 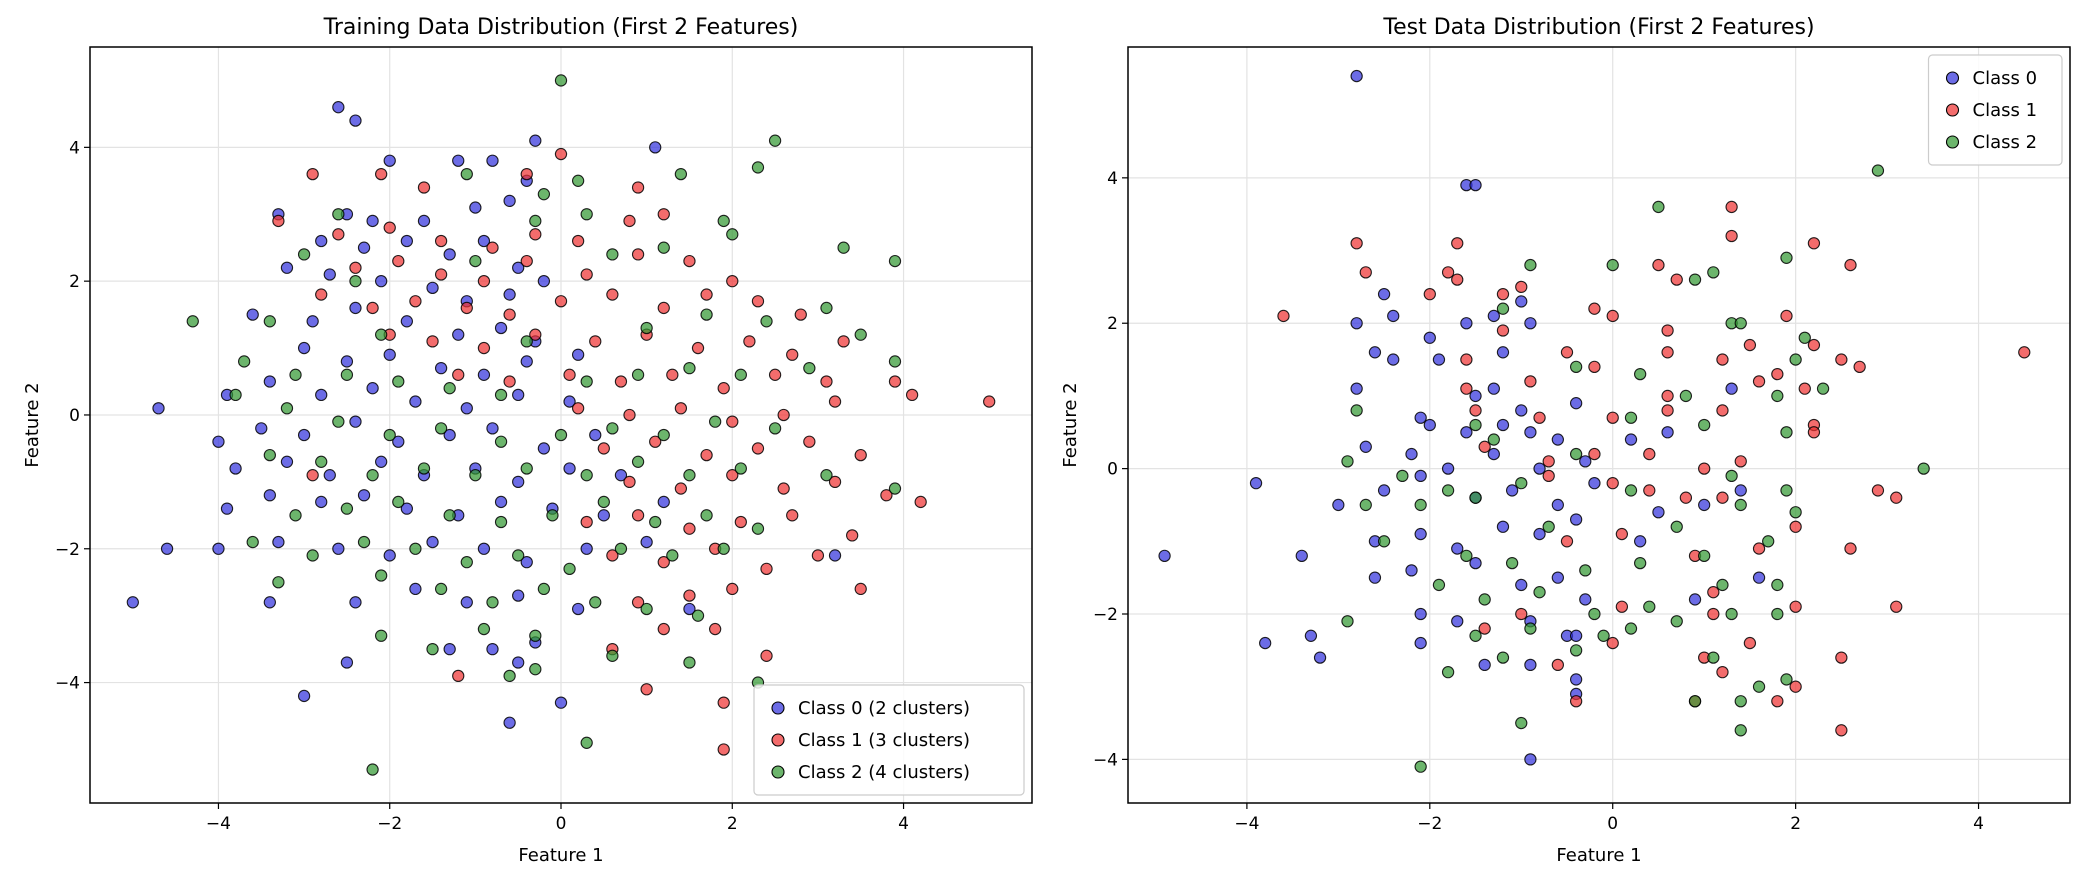 What do you see at coordinates (1598, 855) in the screenshot?
I see `x-axis-label: Feature 1` at bounding box center [1598, 855].